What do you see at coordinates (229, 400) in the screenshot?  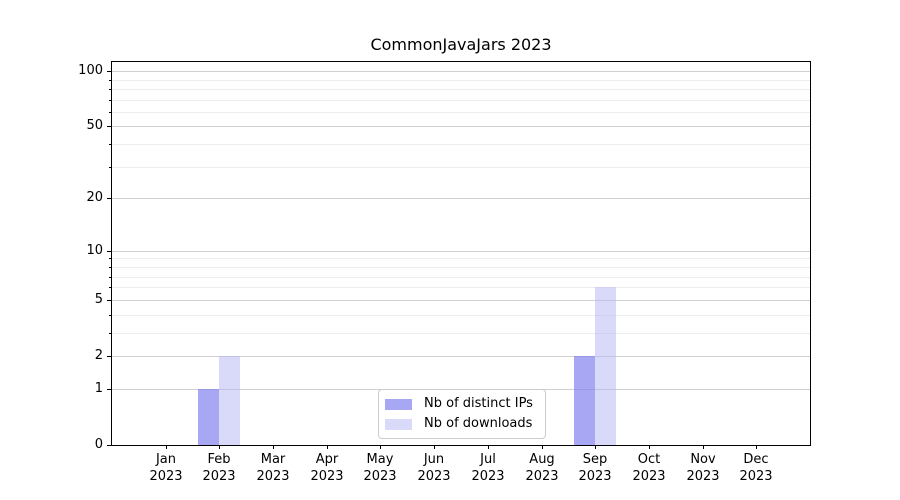 I see `bar-nb-of-downloads-feb-2023` at bounding box center [229, 400].